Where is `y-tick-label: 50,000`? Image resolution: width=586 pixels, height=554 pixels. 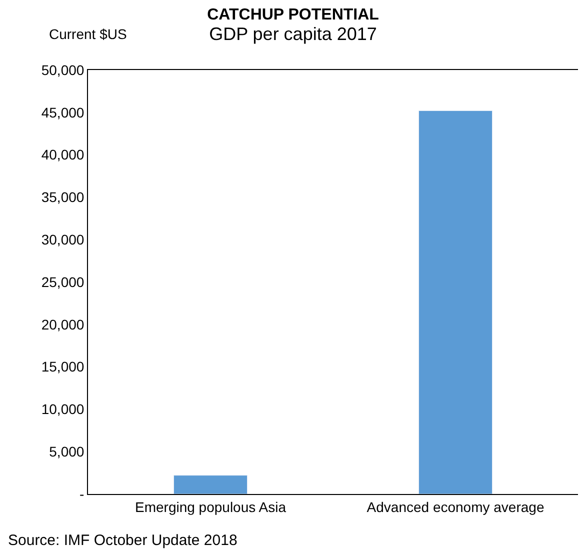
y-tick-label: 50,000 is located at coordinates (62, 70).